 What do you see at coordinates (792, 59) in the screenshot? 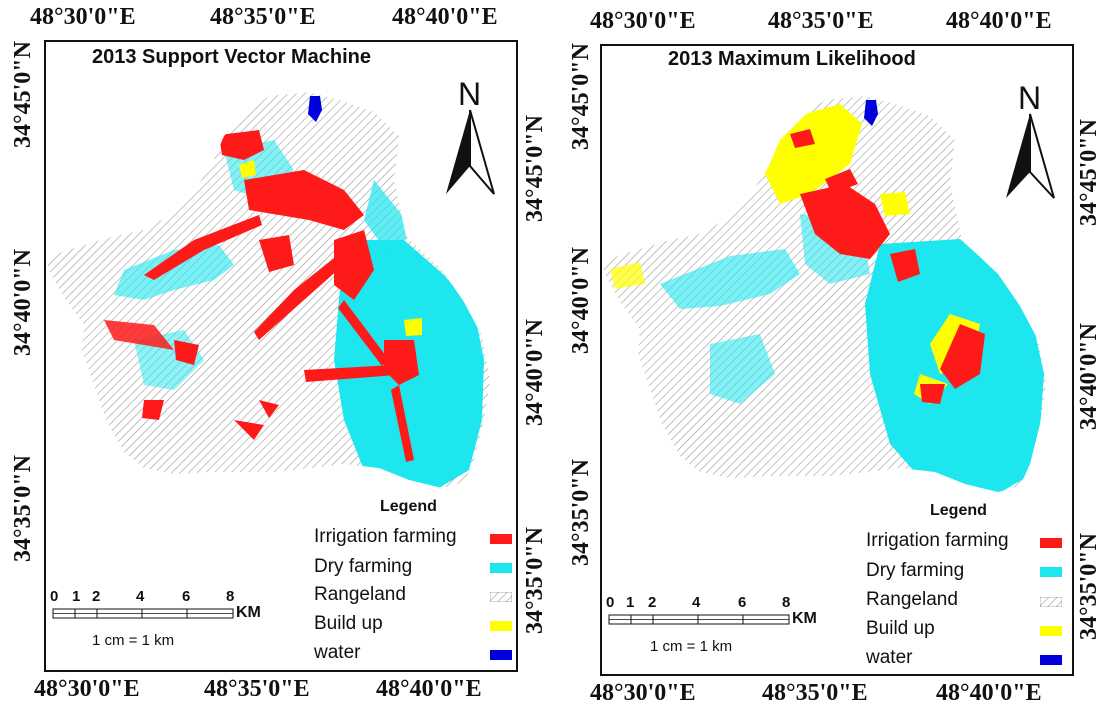
I see `map-title: 2013 Maximum Likelihood` at bounding box center [792, 59].